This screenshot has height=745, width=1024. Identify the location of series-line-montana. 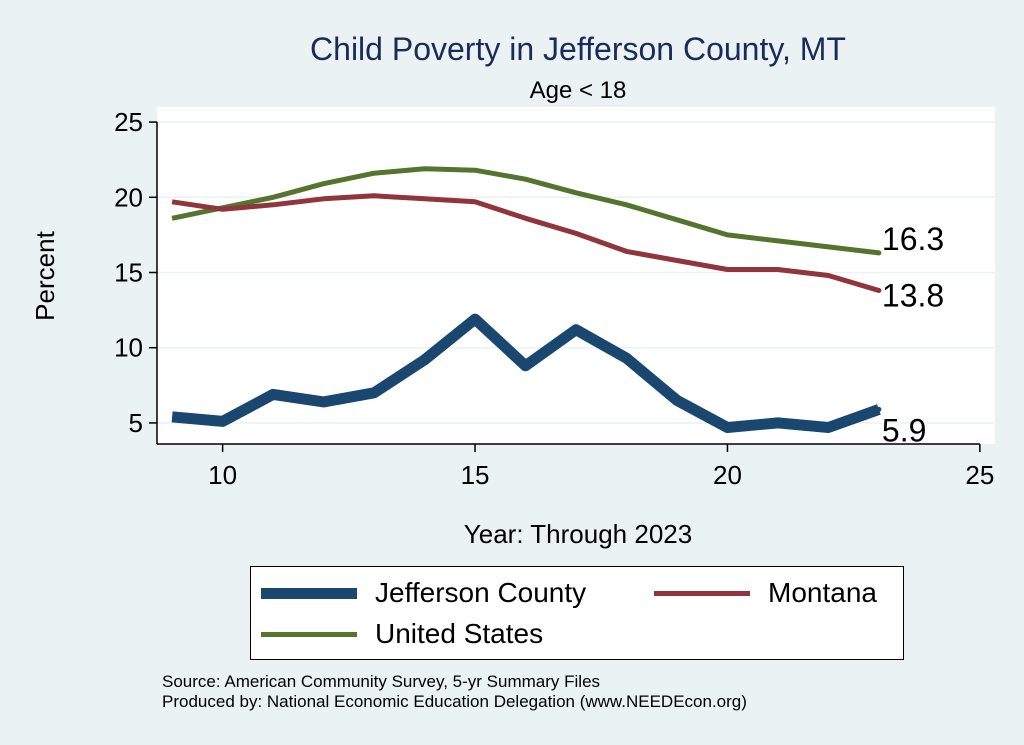
(525, 243).